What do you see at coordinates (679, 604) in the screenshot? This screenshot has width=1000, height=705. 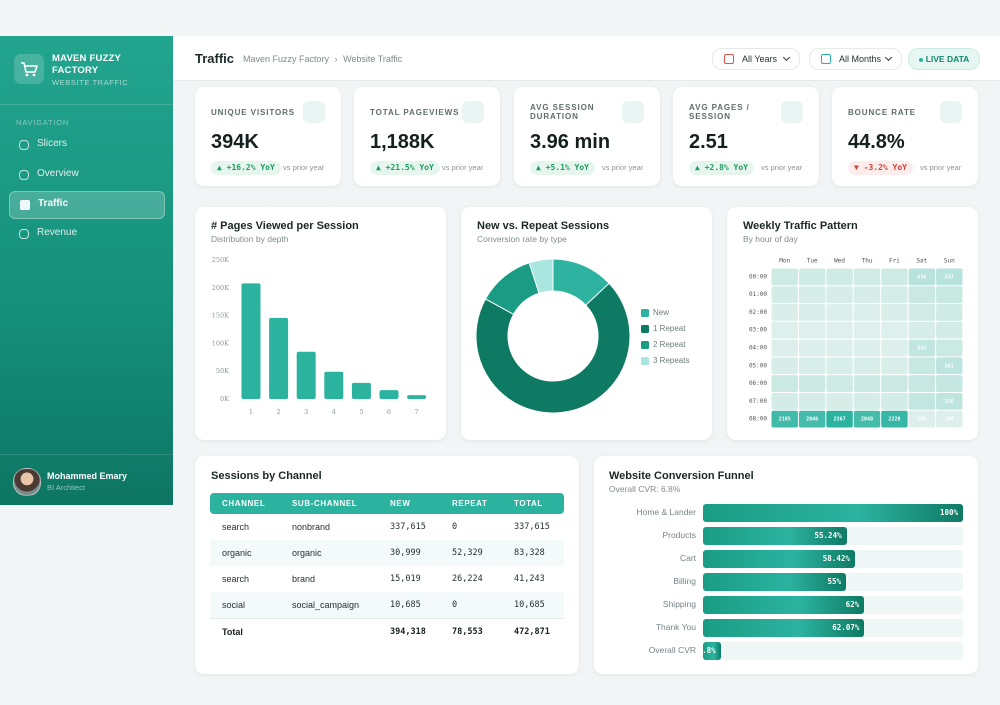 I see `funnel-label: Shipping` at bounding box center [679, 604].